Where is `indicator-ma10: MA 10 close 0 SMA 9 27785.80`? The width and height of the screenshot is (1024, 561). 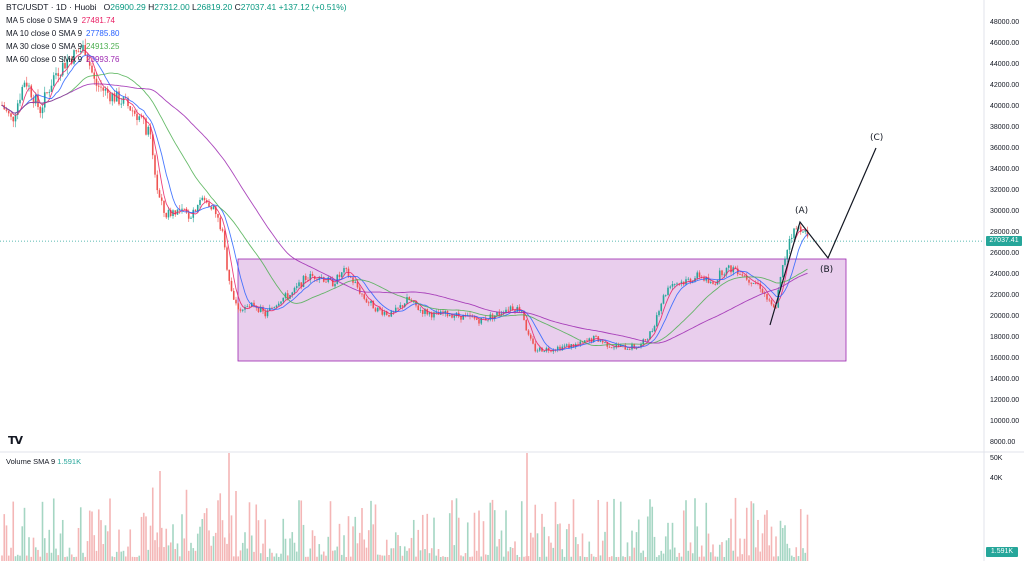 indicator-ma10: MA 10 close 0 SMA 9 27785.80 is located at coordinates (64, 33).